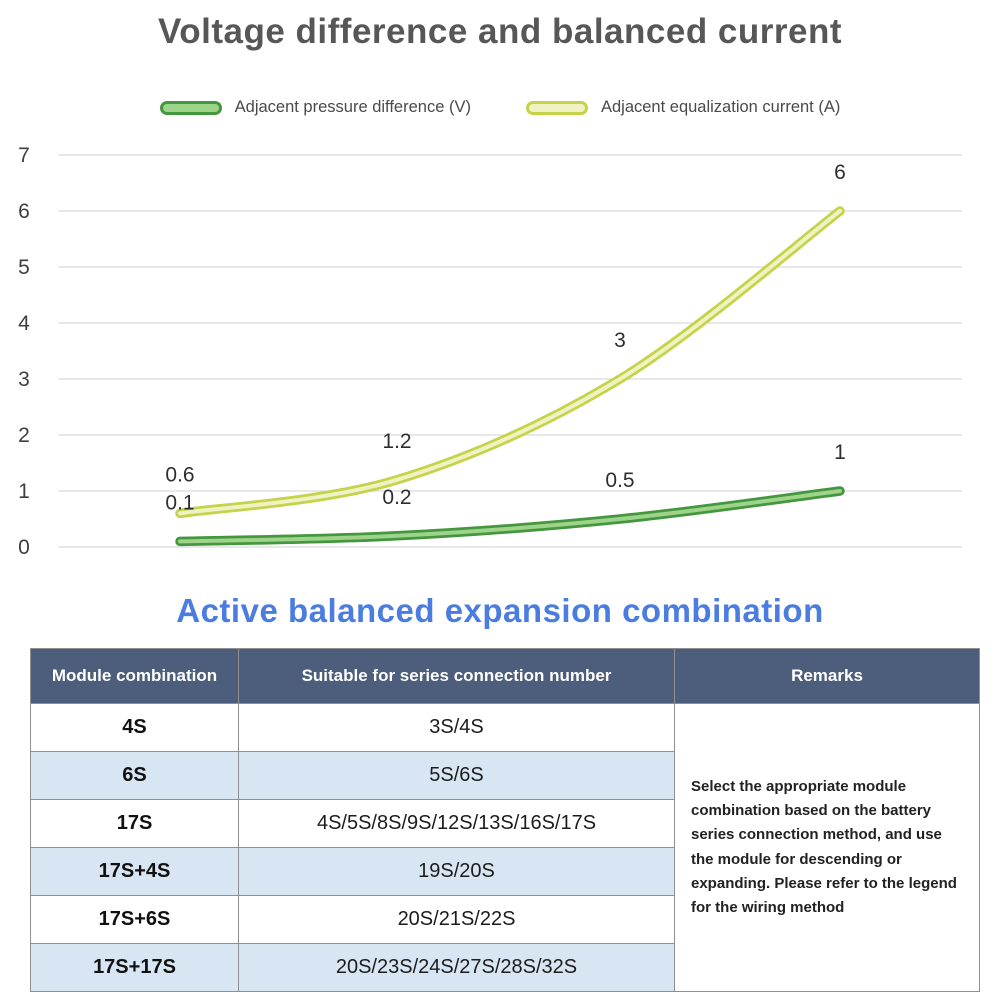  What do you see at coordinates (352, 107) in the screenshot?
I see `legend-label: Adjacent pressure difference (V)` at bounding box center [352, 107].